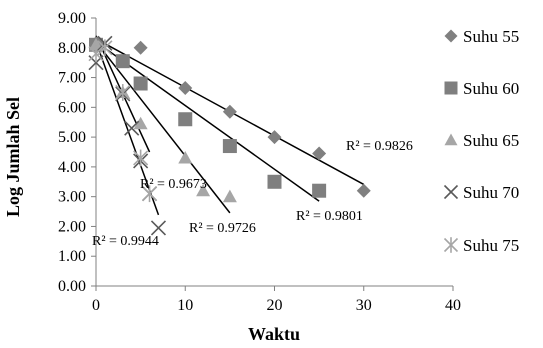 The height and width of the screenshot is (348, 543). What do you see at coordinates (72, 256) in the screenshot?
I see `y-tick-label: 1.00` at bounding box center [72, 256].